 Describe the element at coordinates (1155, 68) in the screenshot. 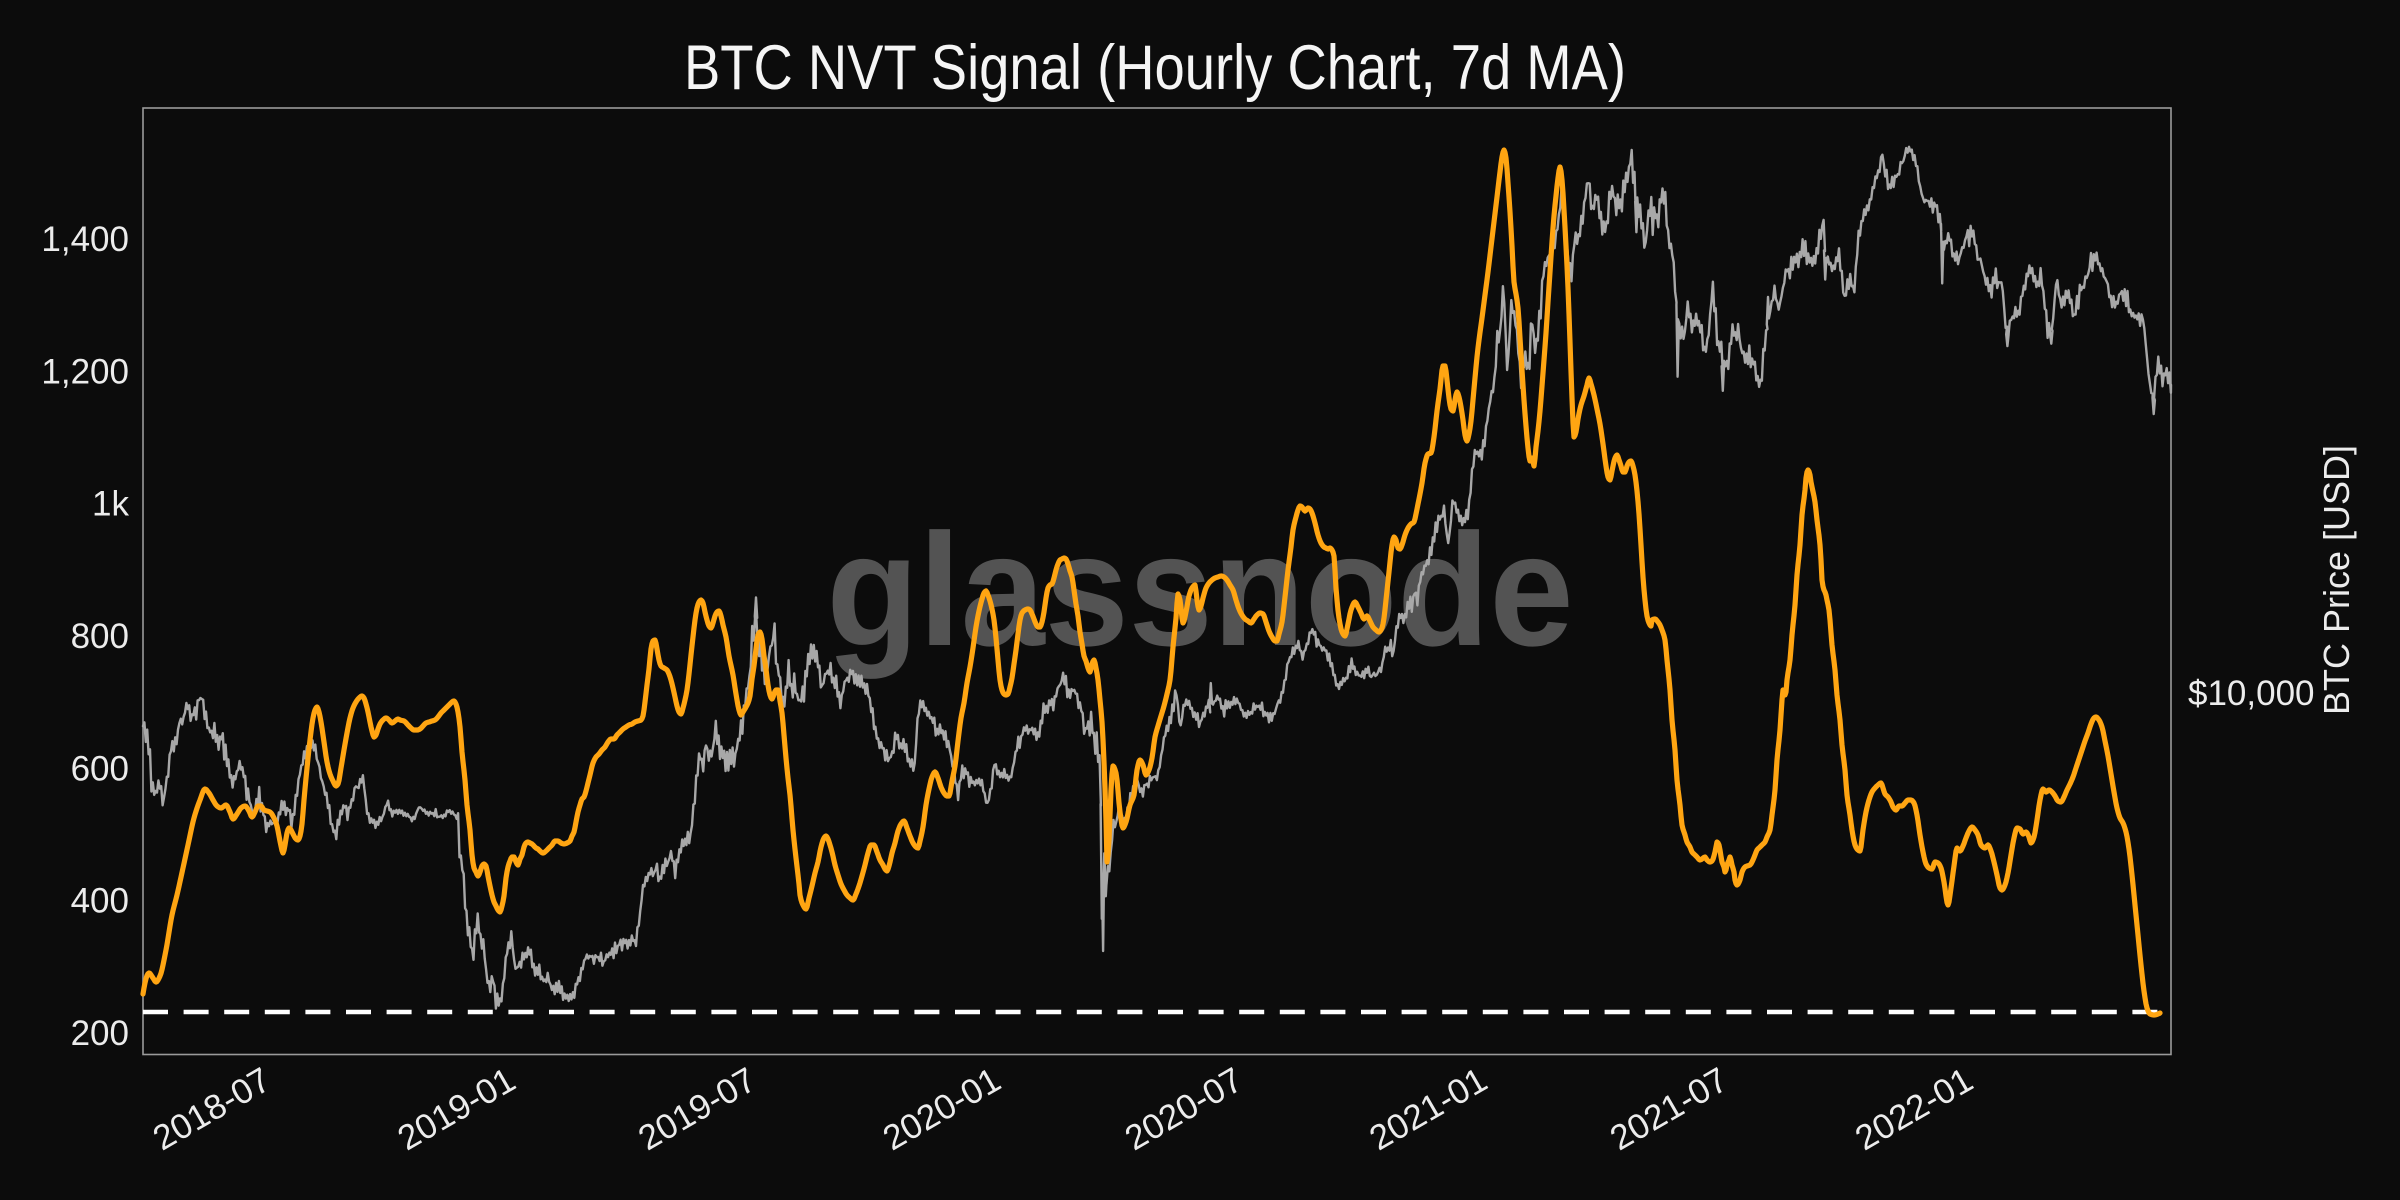

I see `svg-text:BTC NVT Signal (Hourly Chart,: BTC NVT Signal (Hourly Chart, 7d MA)` at that location.